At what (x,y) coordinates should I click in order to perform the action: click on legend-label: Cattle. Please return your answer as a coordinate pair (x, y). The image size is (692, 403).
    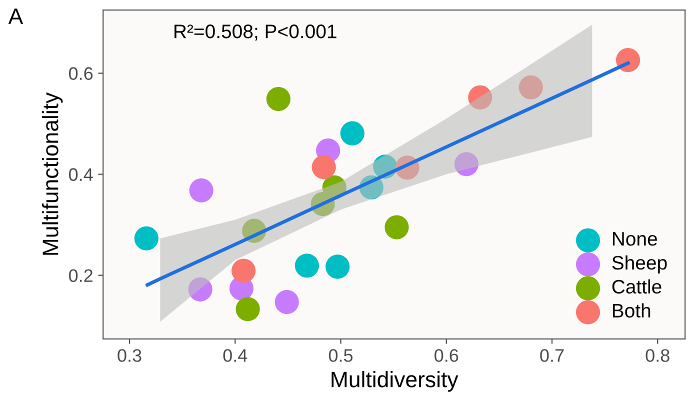
    Looking at the image, I should click on (637, 286).